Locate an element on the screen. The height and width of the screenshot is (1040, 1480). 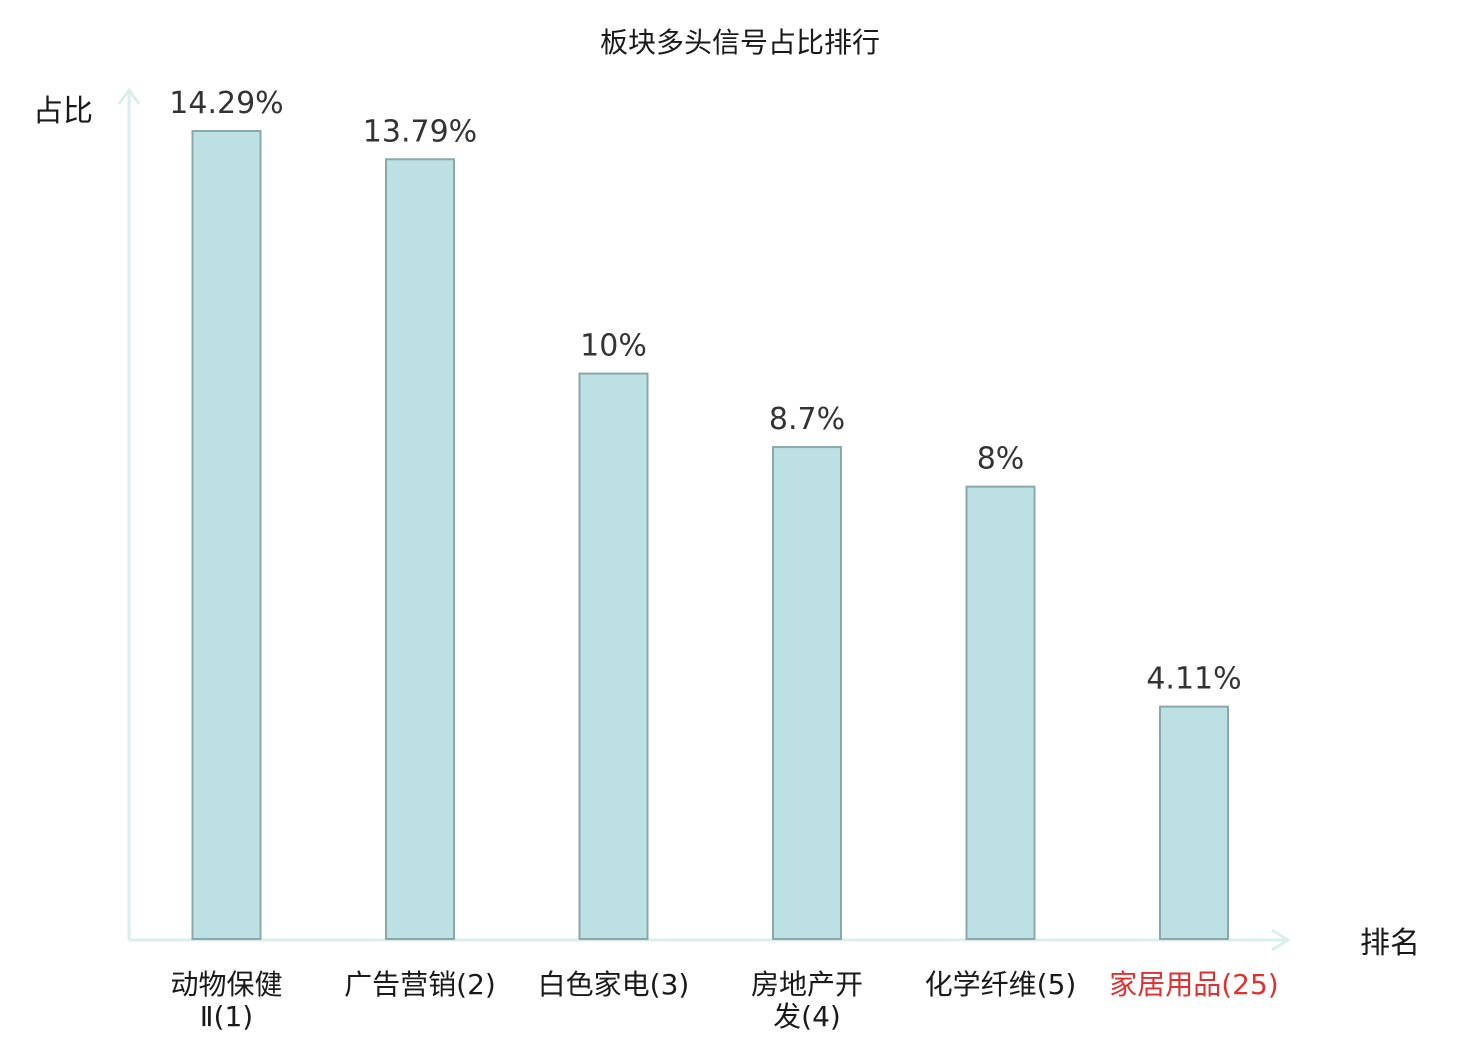
value-label-1: 14.29% is located at coordinates (226, 103).